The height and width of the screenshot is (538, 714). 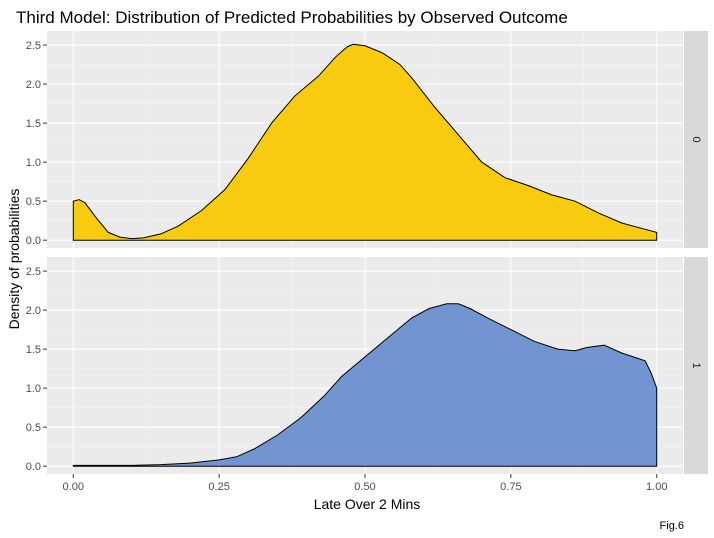 I want to click on facet-strip-label-0: 0, so click(x=696, y=139).